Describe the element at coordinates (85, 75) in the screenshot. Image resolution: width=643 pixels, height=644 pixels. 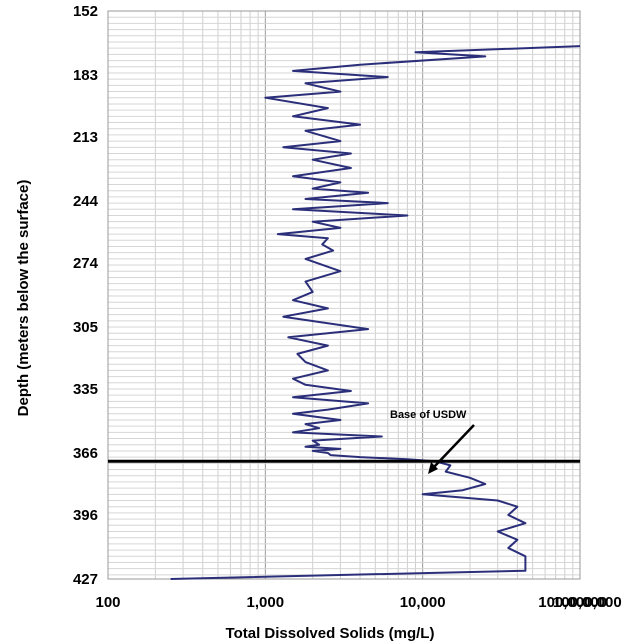
I see `y-tick-label: 183` at that location.